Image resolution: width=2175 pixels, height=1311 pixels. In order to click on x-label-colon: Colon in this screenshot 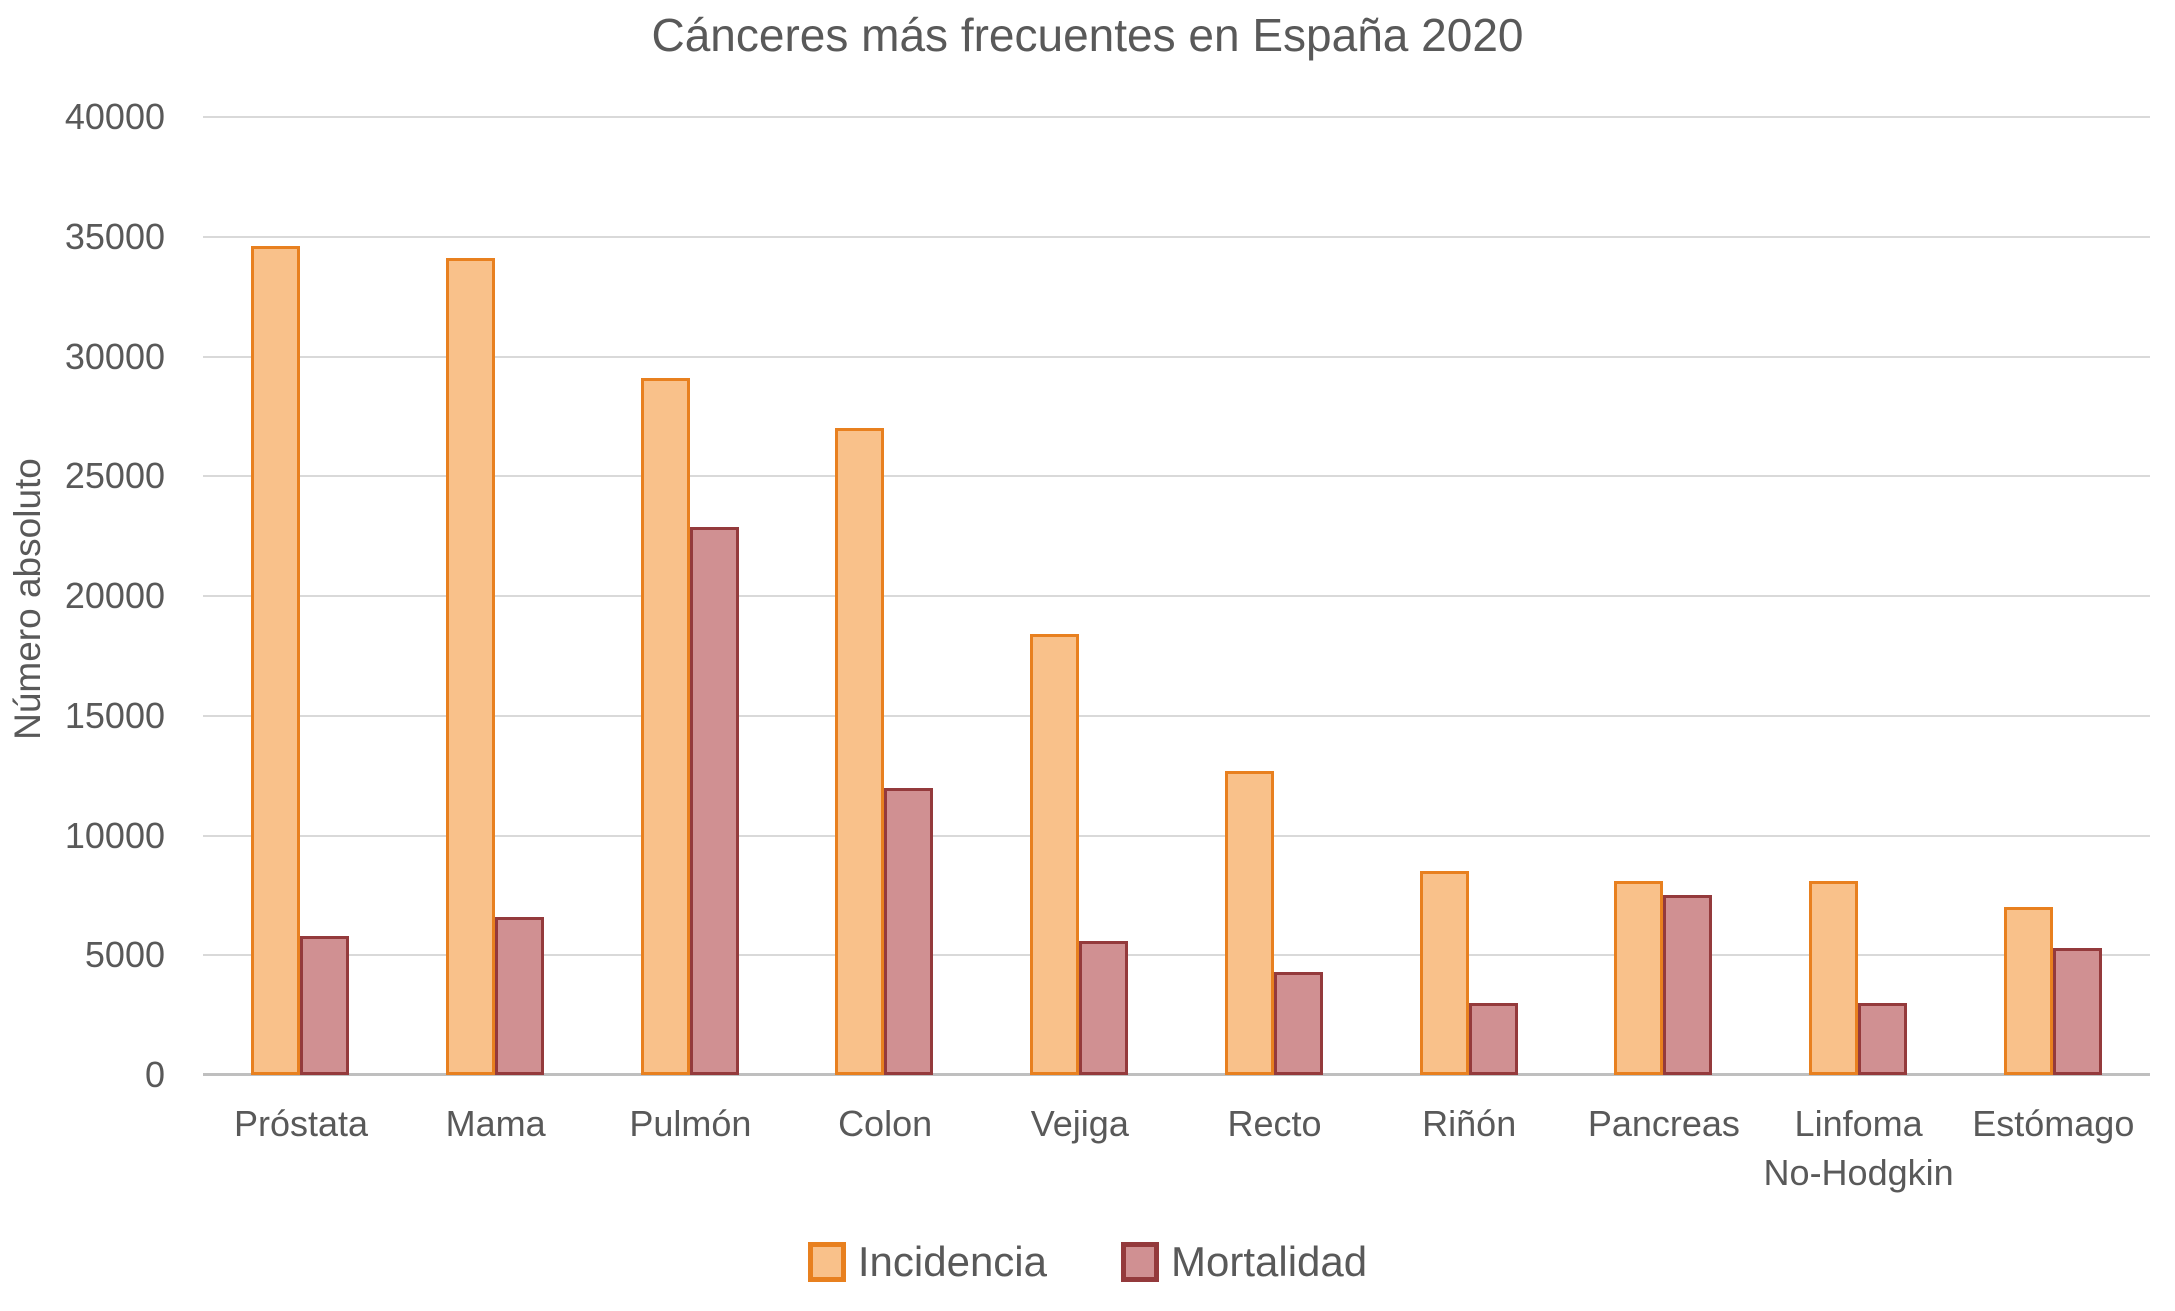, I will do `click(885, 1123)`.